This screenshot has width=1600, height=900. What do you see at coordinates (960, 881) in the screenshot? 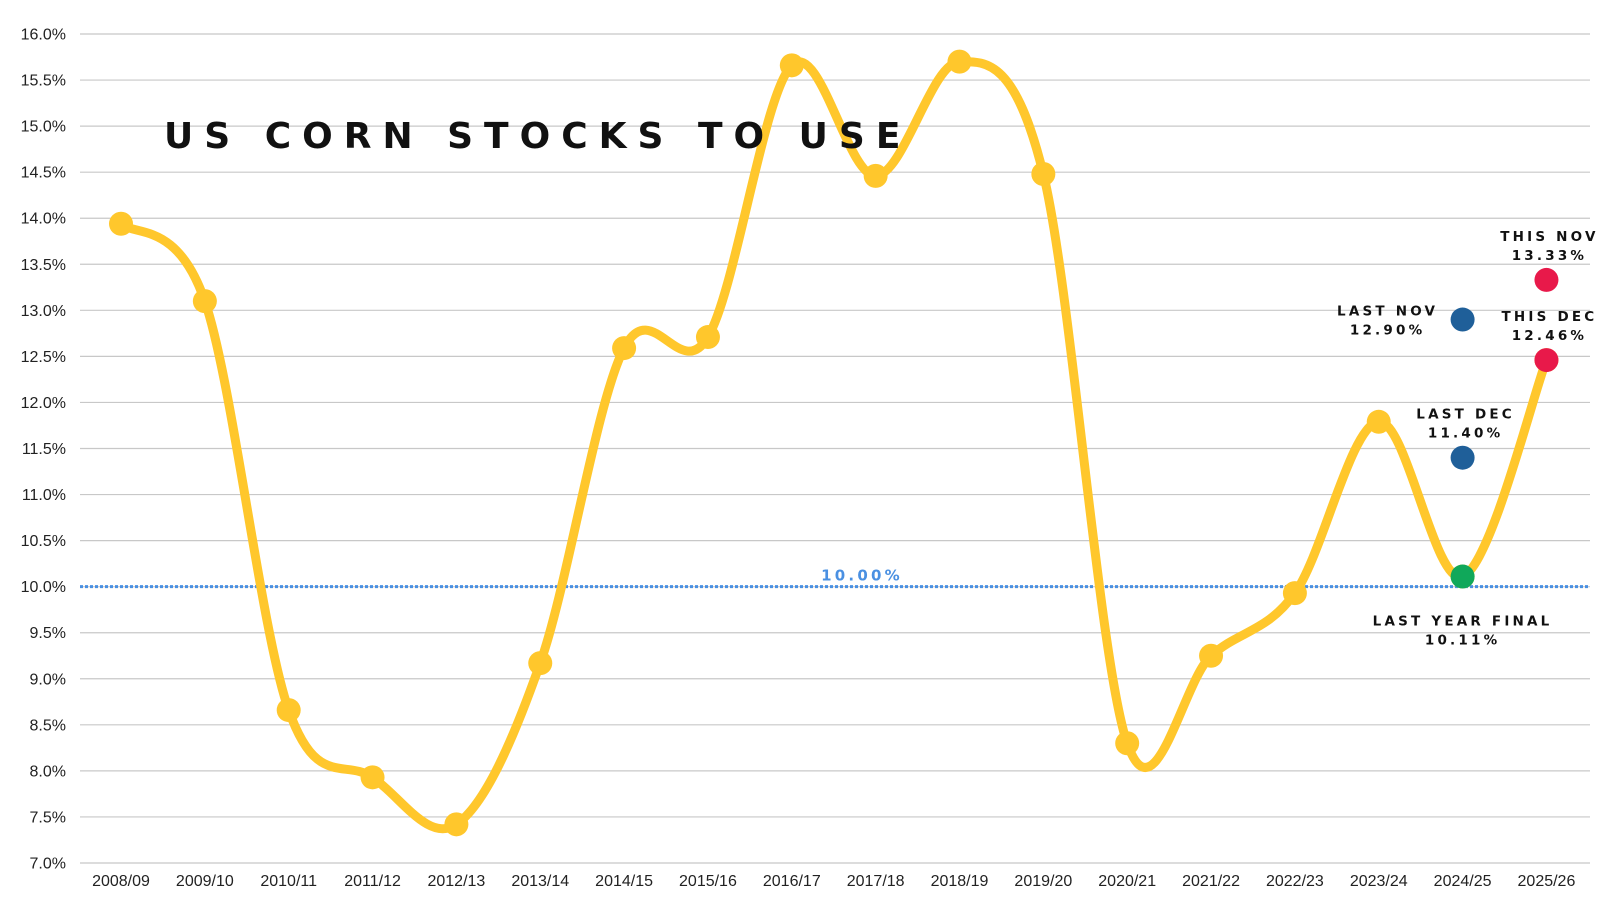
I see `x-tick-label: 2018/19` at bounding box center [960, 881].